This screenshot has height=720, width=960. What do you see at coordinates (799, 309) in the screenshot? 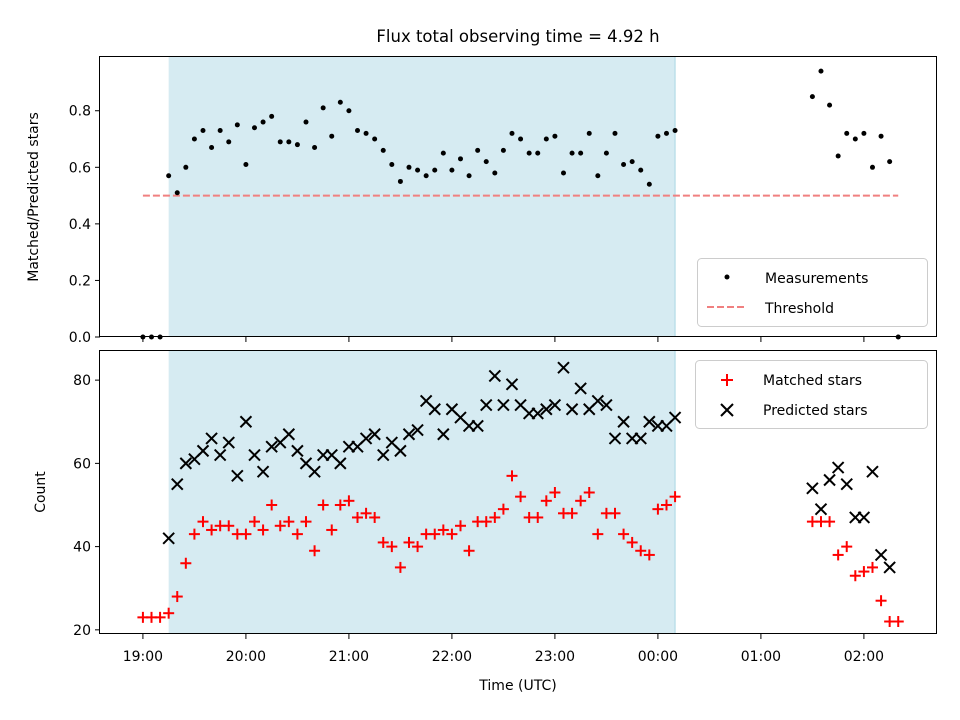
I see `legend-threshold-label: Threshold` at bounding box center [799, 309].